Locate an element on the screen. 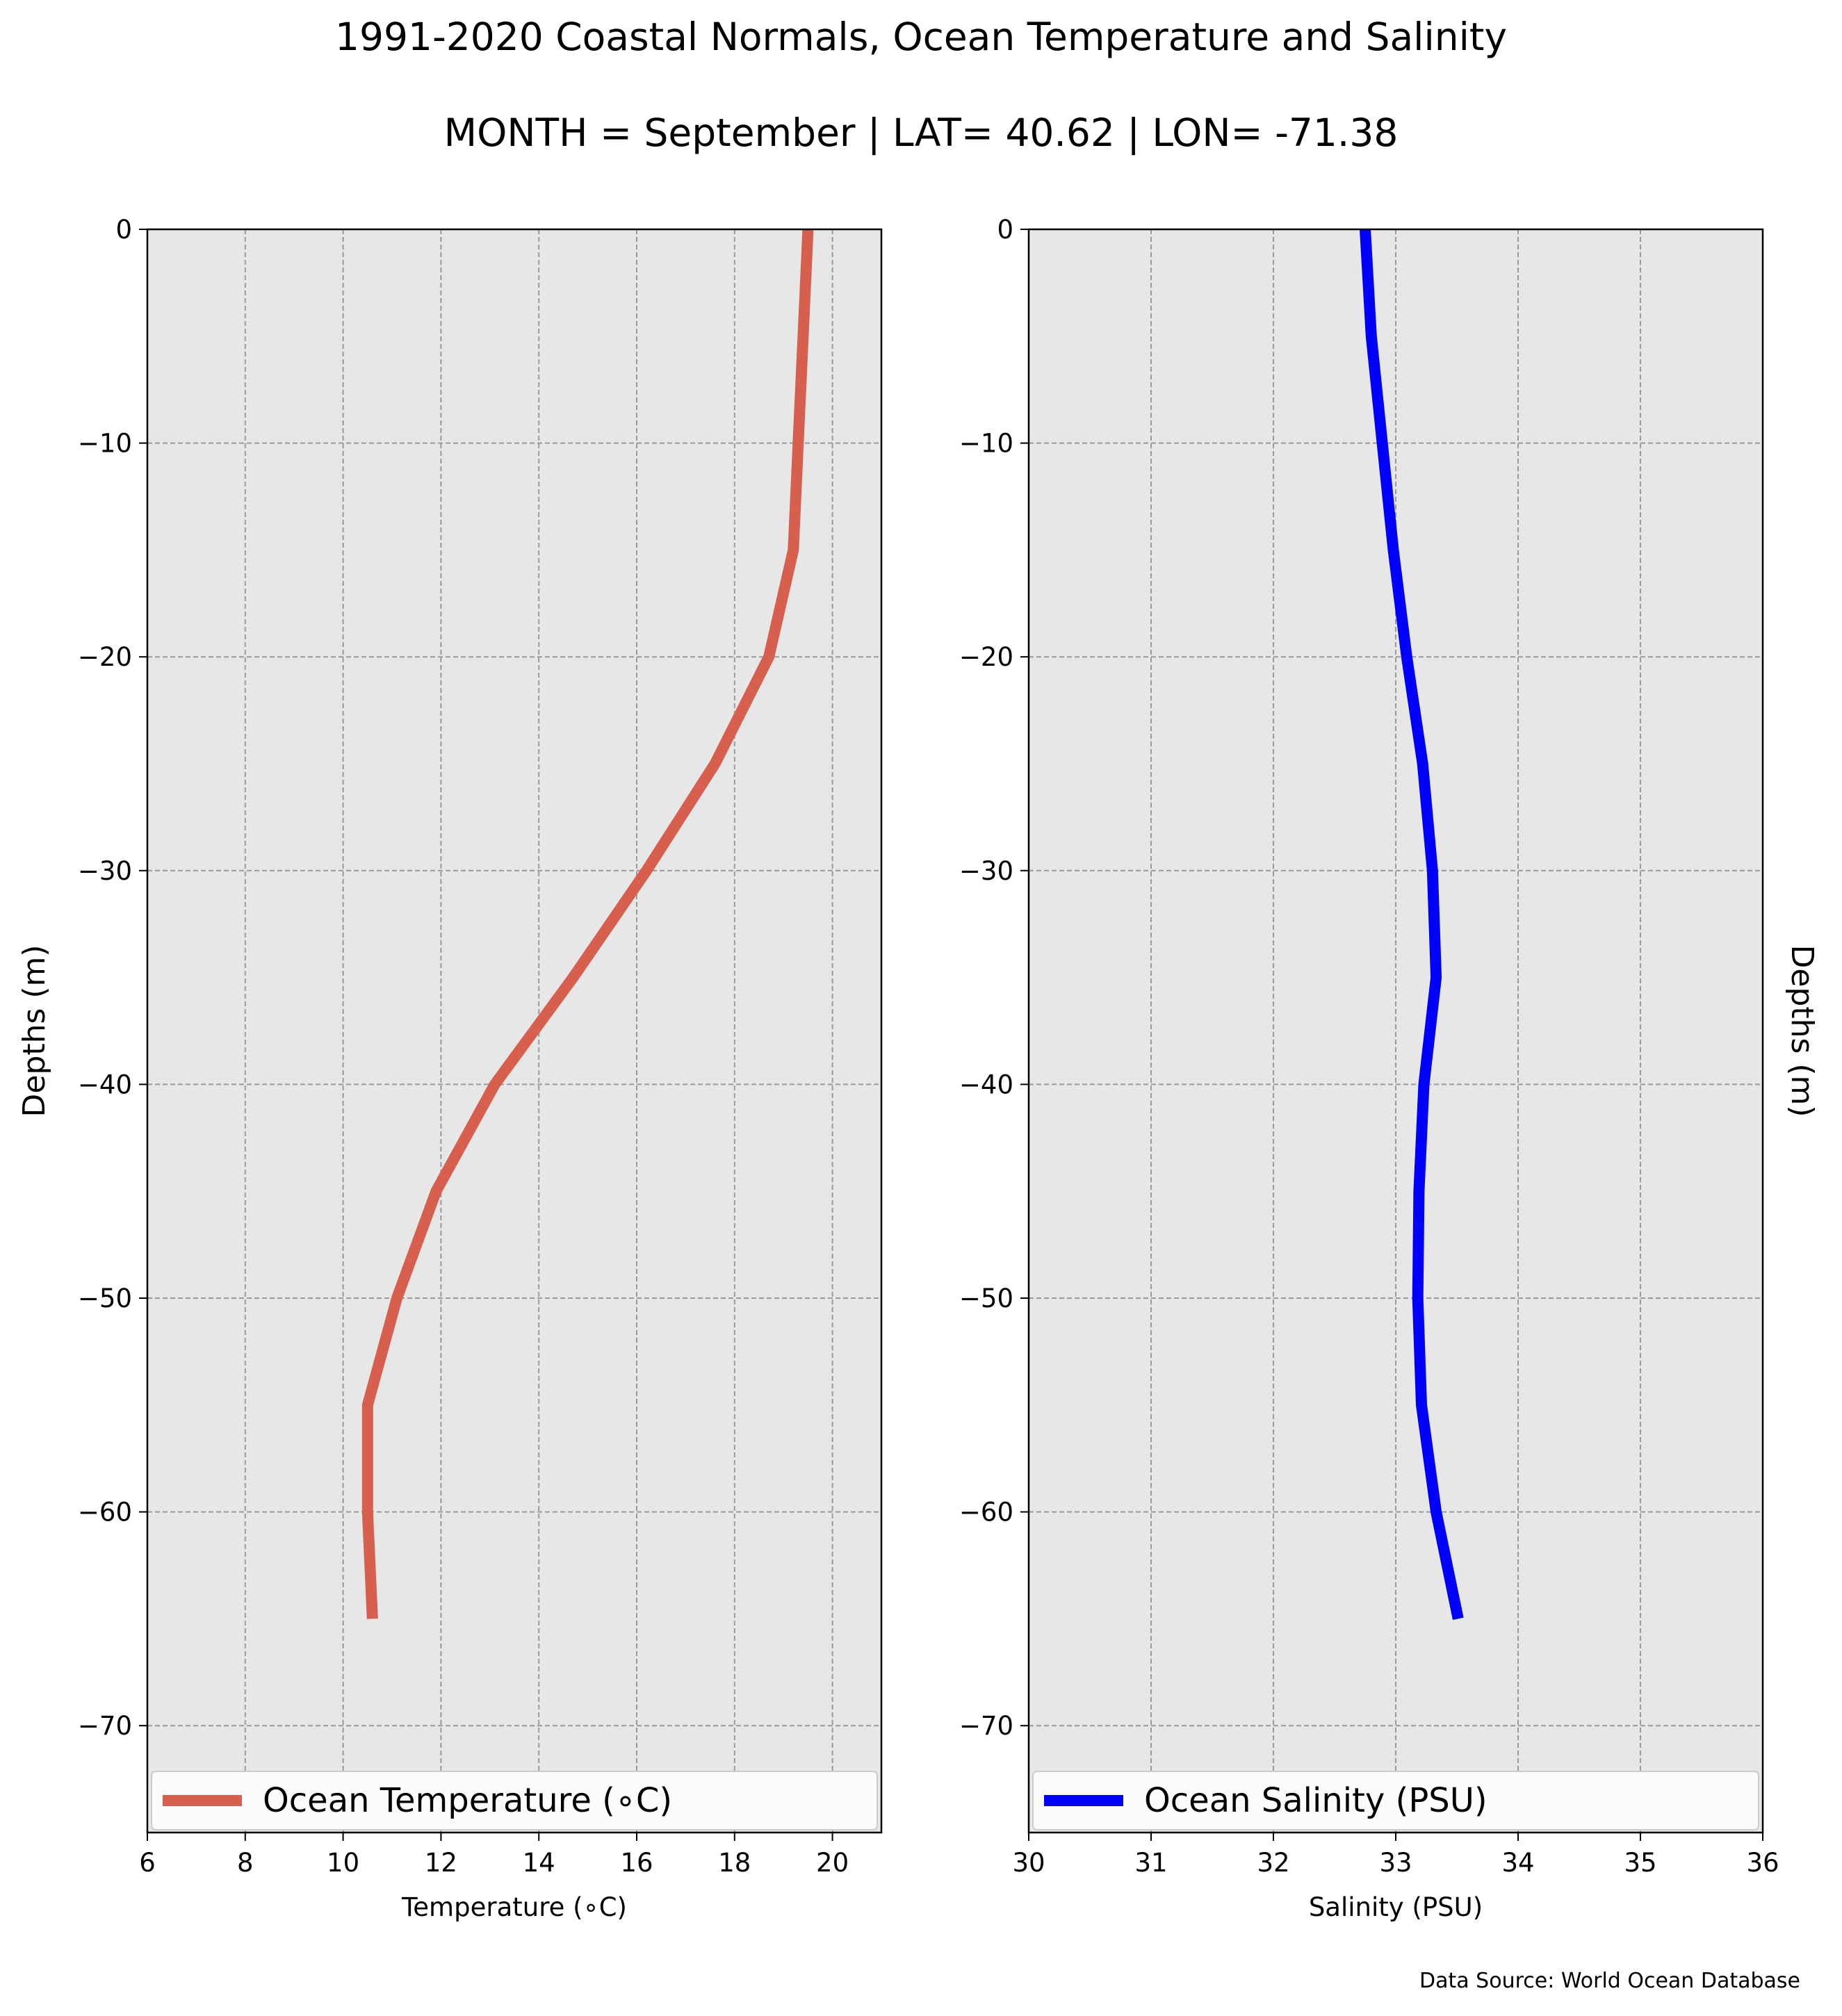  temperature-y-tick-label: 0 is located at coordinates (123, 230).